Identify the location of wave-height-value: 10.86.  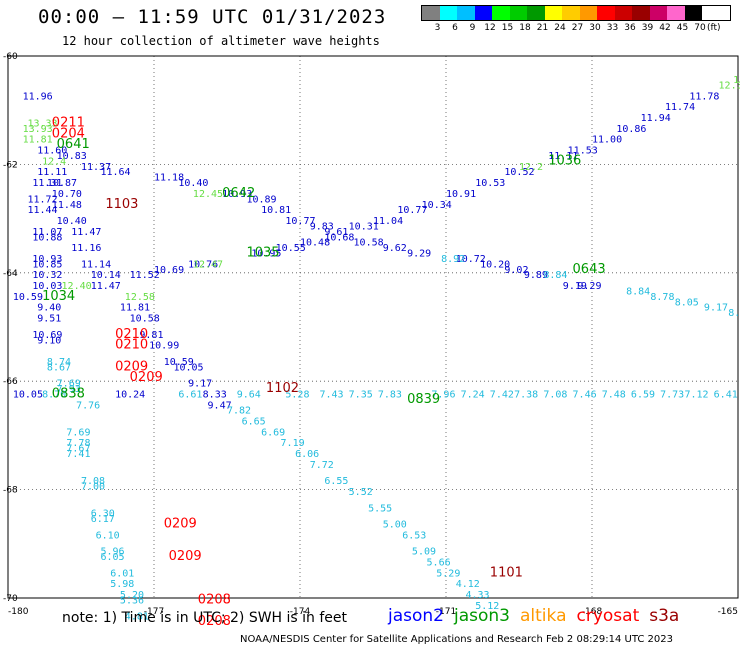
(631, 129).